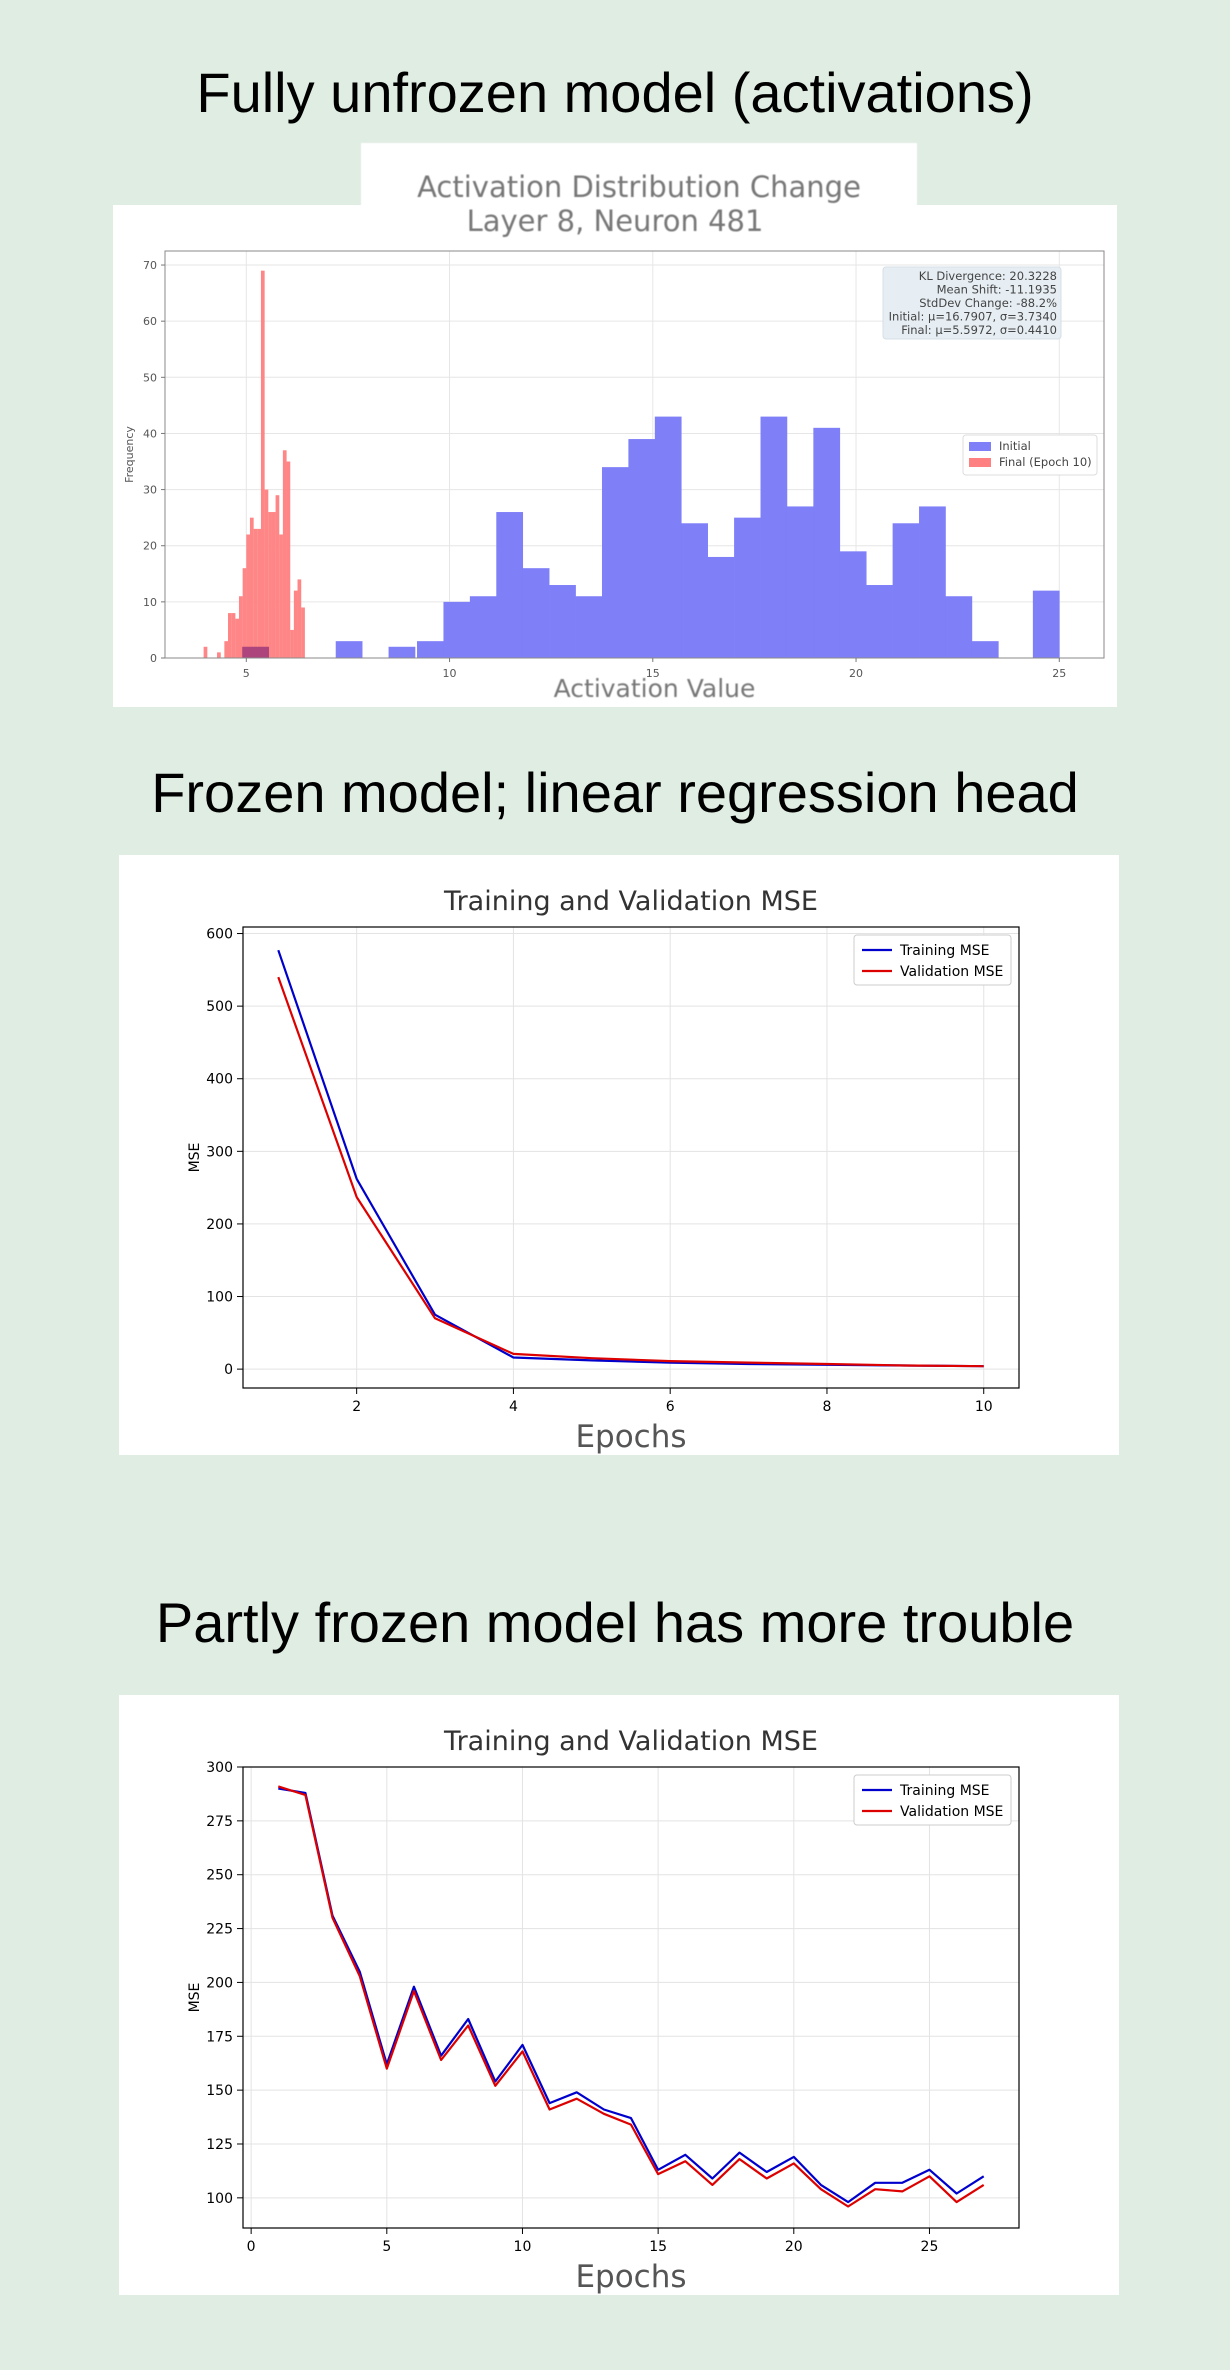 The width and height of the screenshot is (1230, 2370). What do you see at coordinates (944, 951) in the screenshot?
I see `legend-label: Training MSE` at bounding box center [944, 951].